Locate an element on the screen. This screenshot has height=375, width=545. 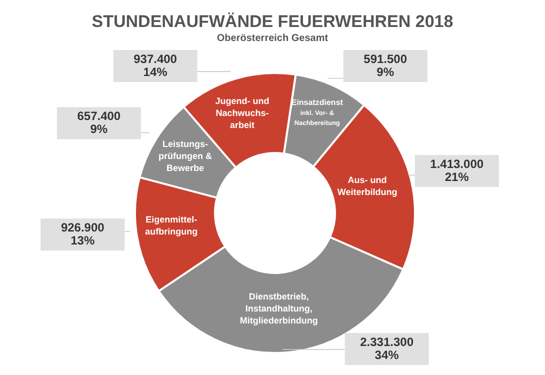
chart-subtitle: Oberösterreich Gesamt is located at coordinates (273, 38).